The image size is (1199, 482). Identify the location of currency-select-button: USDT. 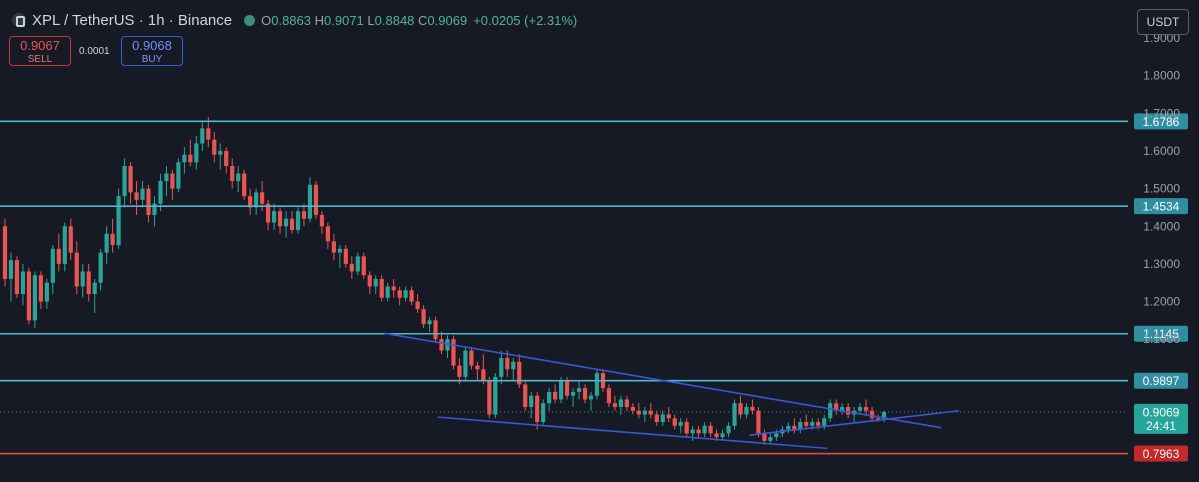
(1163, 22).